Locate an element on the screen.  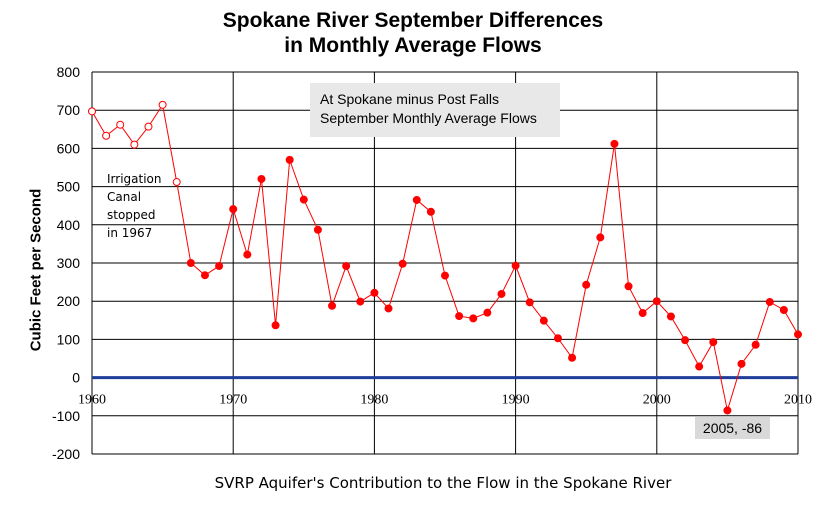
y-axis-label: Cubic Feet per Second is located at coordinates (36, 270).